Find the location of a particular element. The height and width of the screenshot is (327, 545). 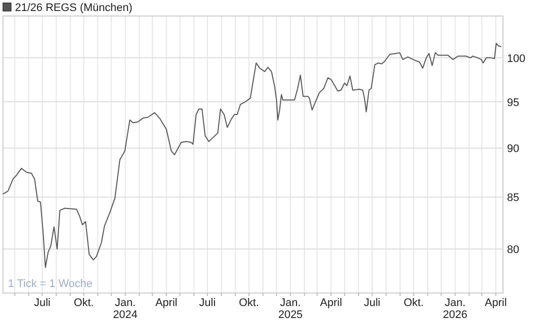

x-tick-label: Jan. 2025 is located at coordinates (290, 309).